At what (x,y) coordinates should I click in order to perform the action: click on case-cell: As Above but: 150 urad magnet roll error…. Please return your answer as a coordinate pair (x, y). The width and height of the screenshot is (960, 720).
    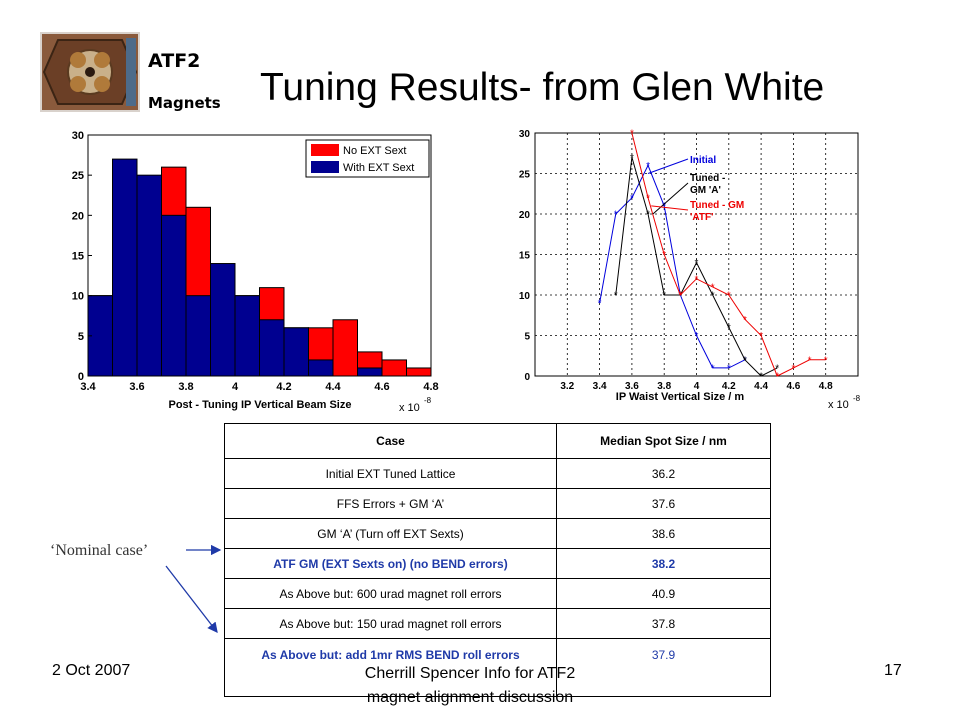
    Looking at the image, I should click on (390, 623).